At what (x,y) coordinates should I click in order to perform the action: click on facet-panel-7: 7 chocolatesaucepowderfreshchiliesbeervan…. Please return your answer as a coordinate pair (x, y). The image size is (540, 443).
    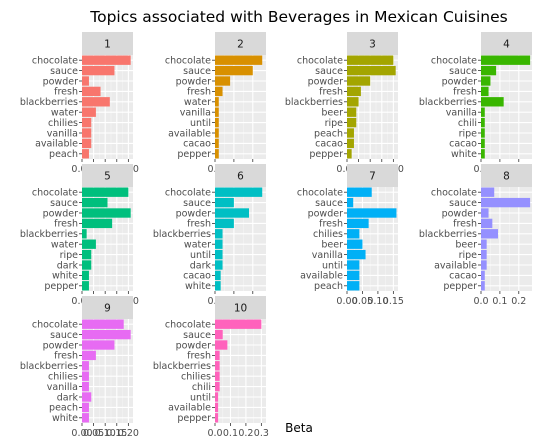
    Looking at the image, I should click on (350, 235).